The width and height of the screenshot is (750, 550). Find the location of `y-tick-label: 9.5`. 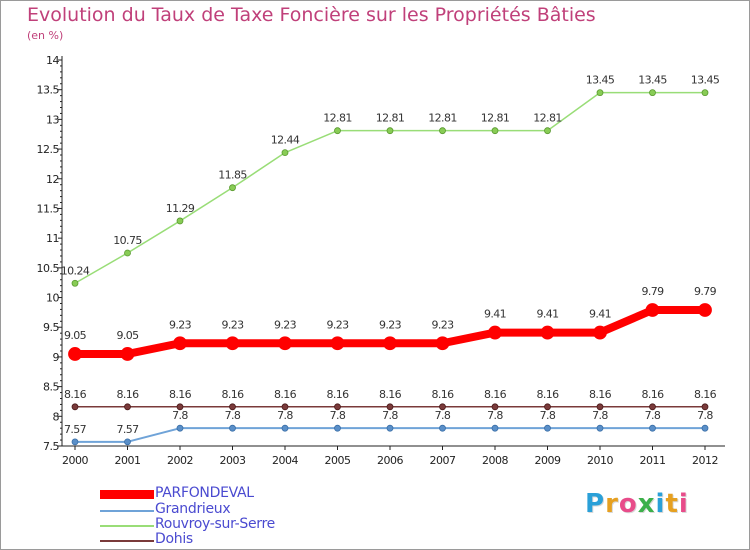

y-tick-label: 9.5 is located at coordinates (51, 327).